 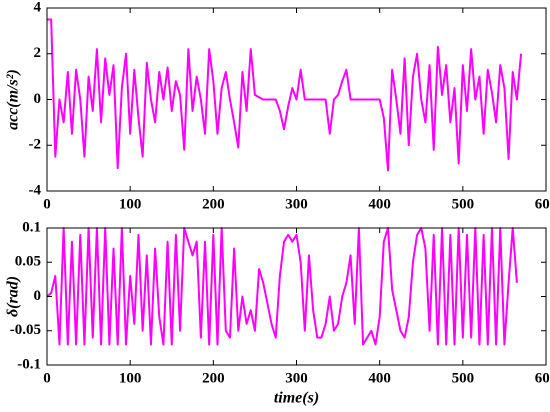 What do you see at coordinates (29, 364) in the screenshot?
I see `y-tick-label: -0.1` at bounding box center [29, 364].